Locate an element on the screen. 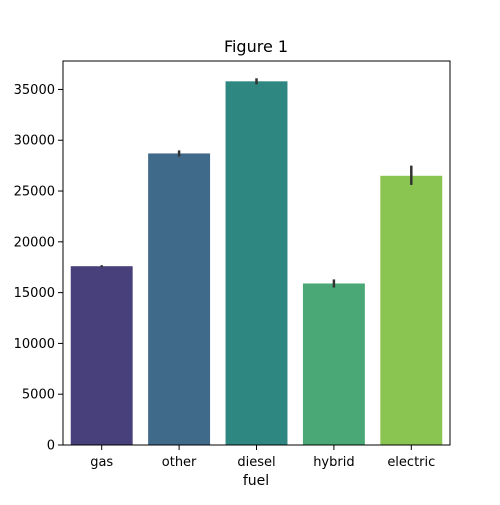 Image resolution: width=500 pixels, height=505 pixels. x-axis-label: fuel is located at coordinates (256, 481).